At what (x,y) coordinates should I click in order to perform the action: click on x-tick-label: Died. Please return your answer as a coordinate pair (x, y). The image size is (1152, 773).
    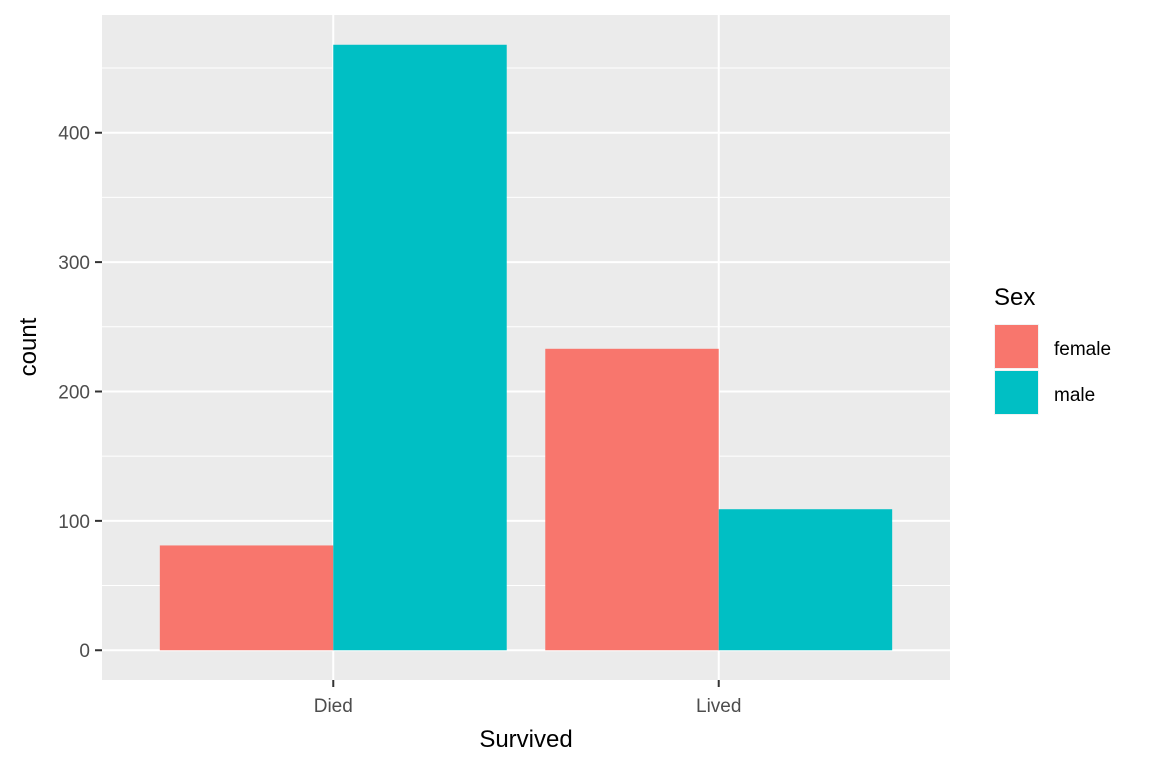
    Looking at the image, I should click on (333, 706).